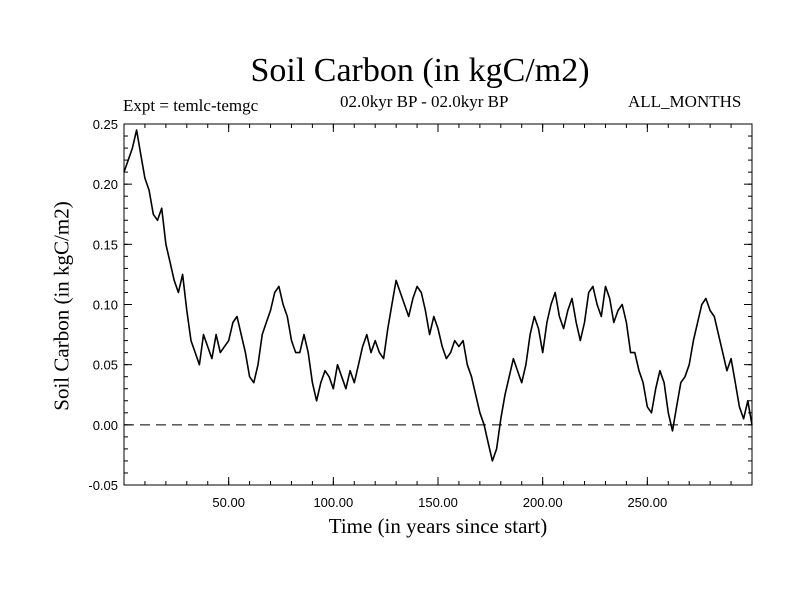  I want to click on y-tick-label: 0.05, so click(105, 365).